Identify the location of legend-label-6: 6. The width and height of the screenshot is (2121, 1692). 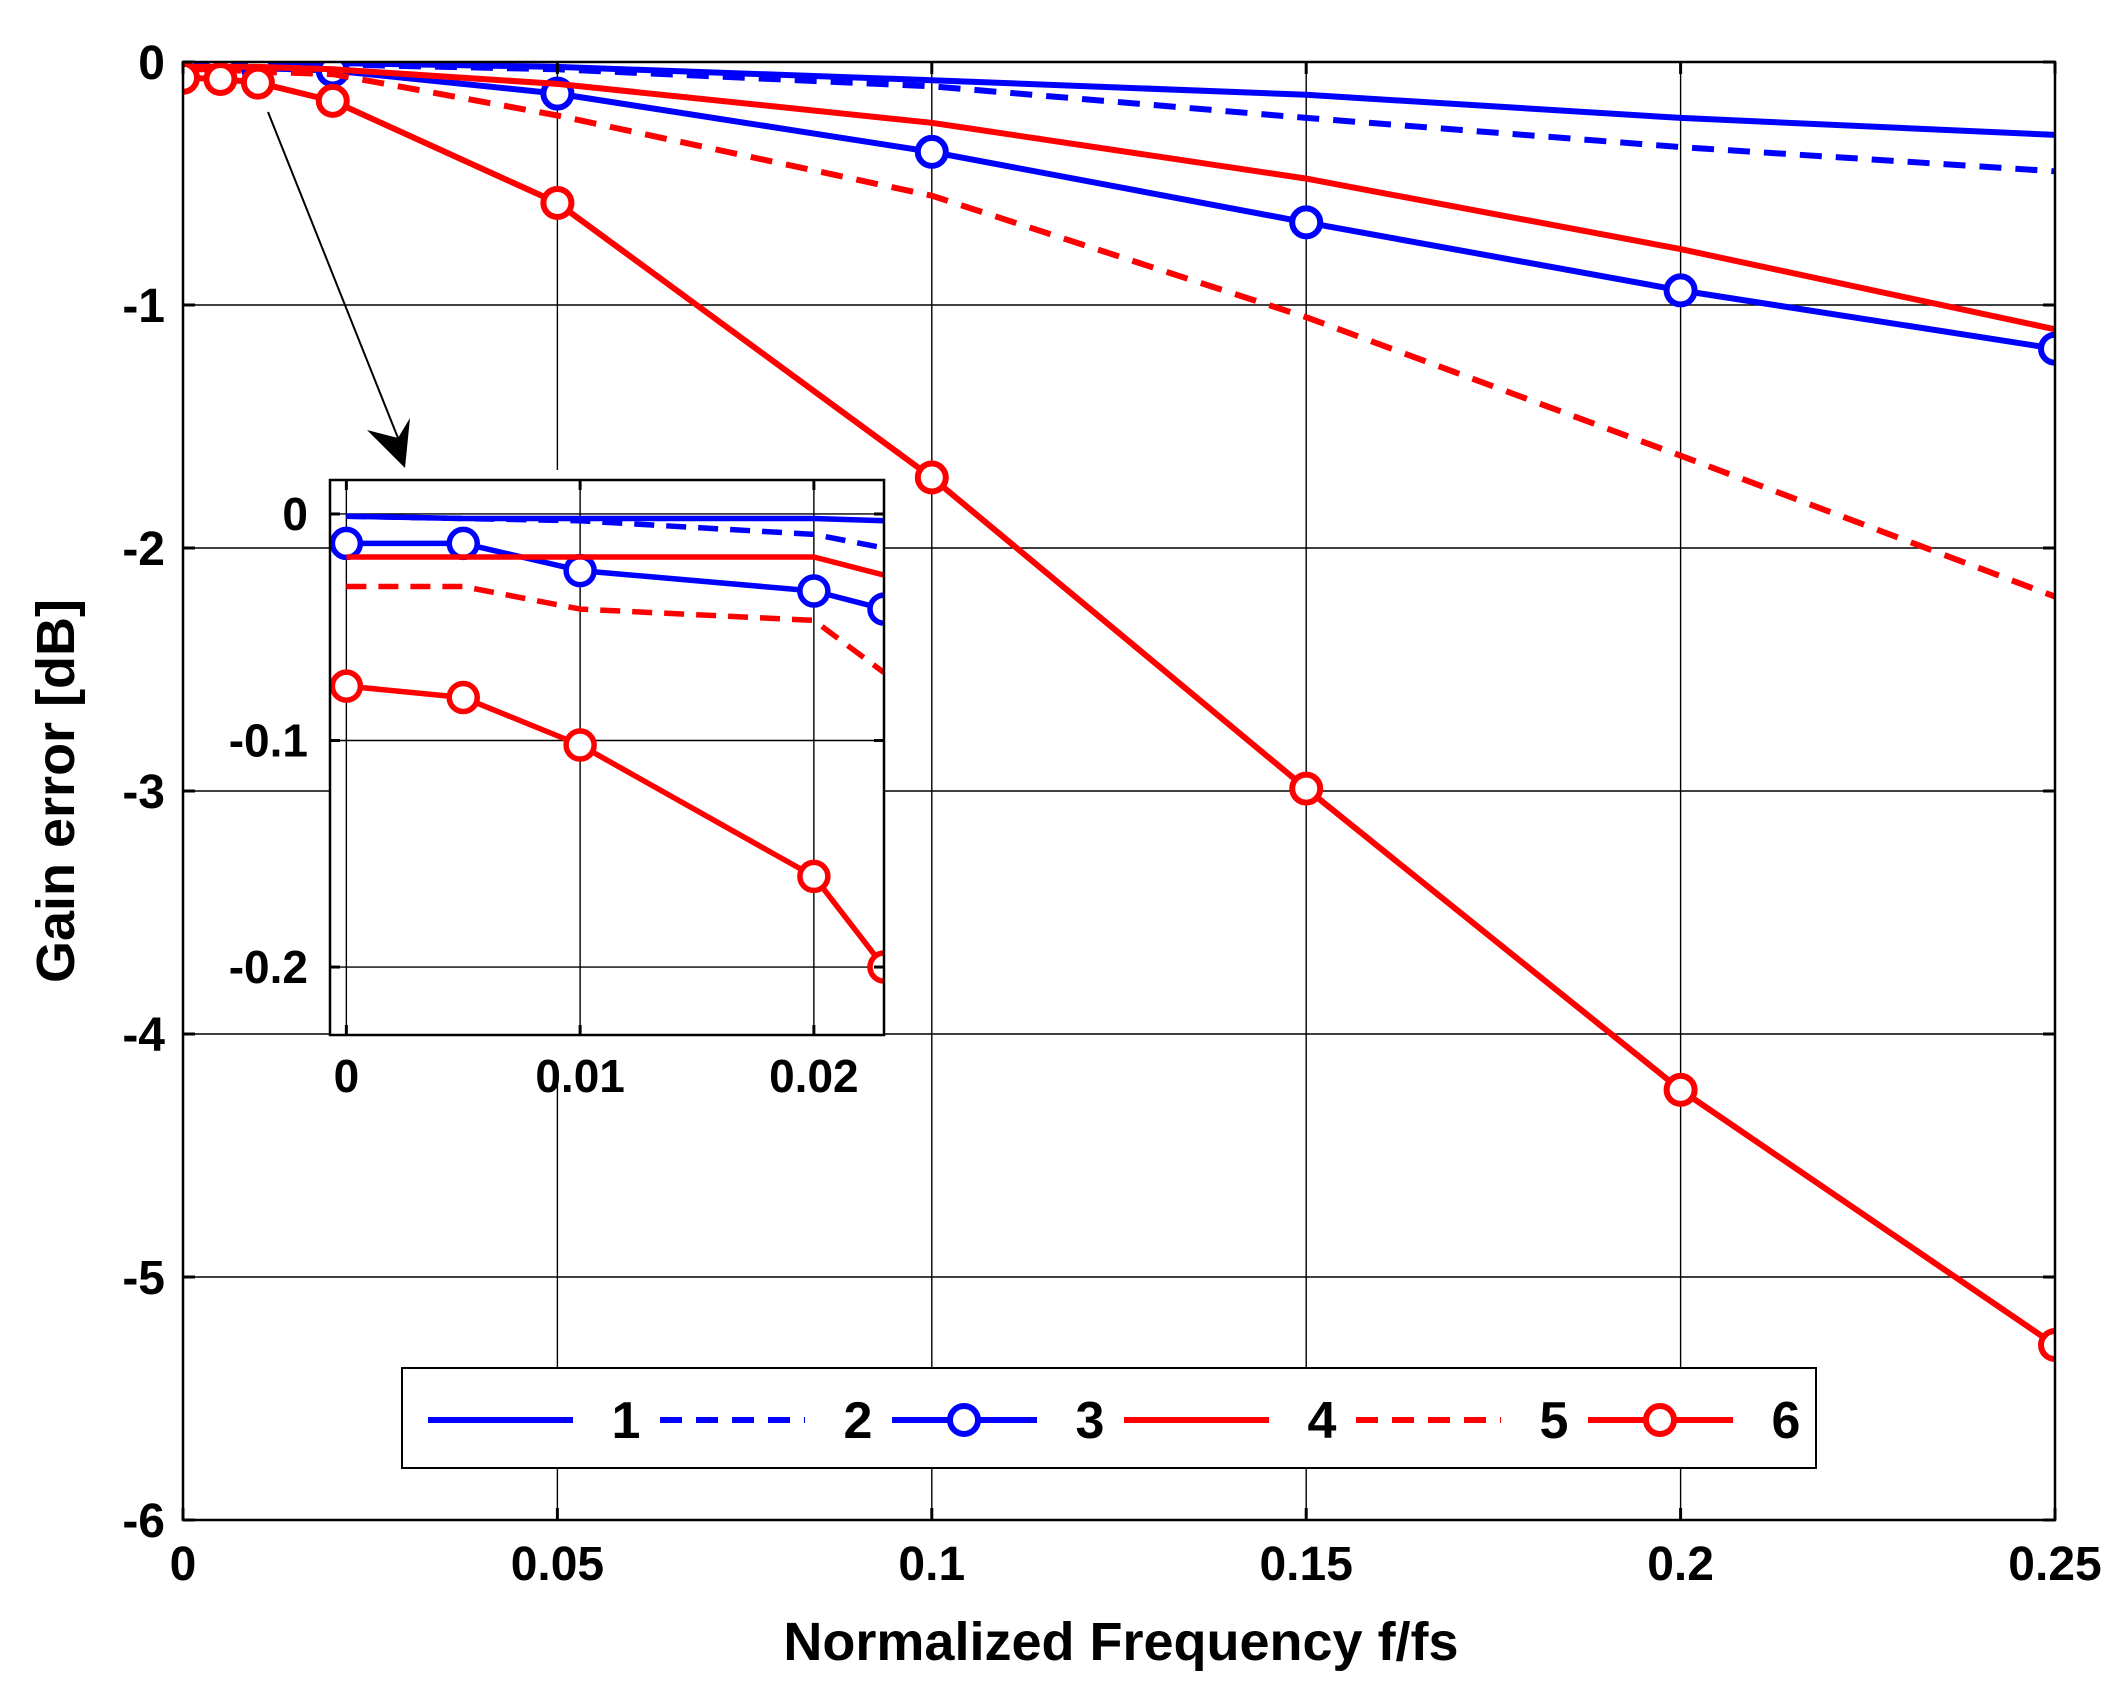
(1786, 1421).